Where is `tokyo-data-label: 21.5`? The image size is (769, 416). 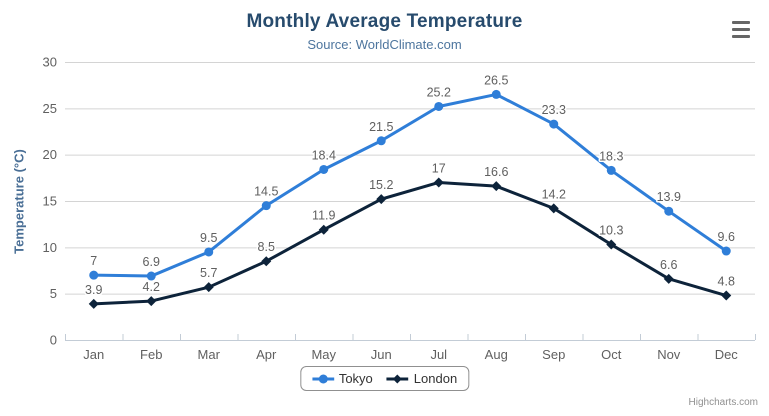 tokyo-data-label: 21.5 is located at coordinates (381, 127).